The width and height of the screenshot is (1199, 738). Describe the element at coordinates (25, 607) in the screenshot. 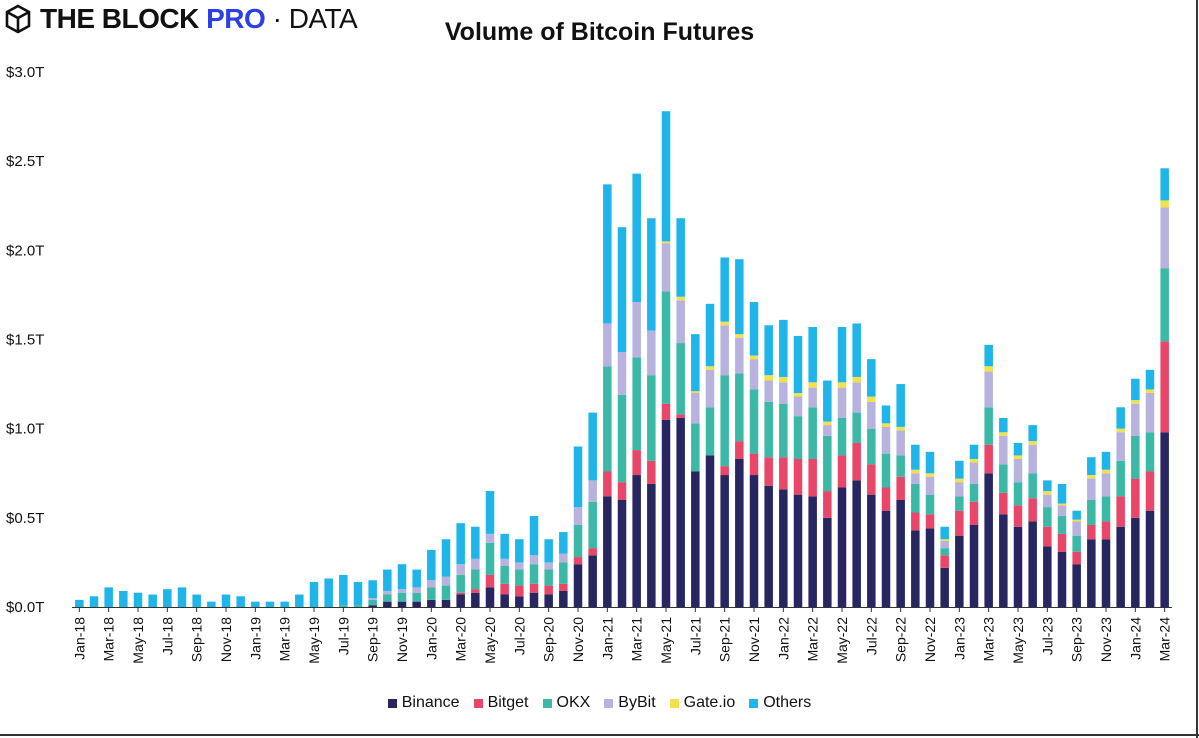

I see `y-tick-label: $0.0T` at that location.